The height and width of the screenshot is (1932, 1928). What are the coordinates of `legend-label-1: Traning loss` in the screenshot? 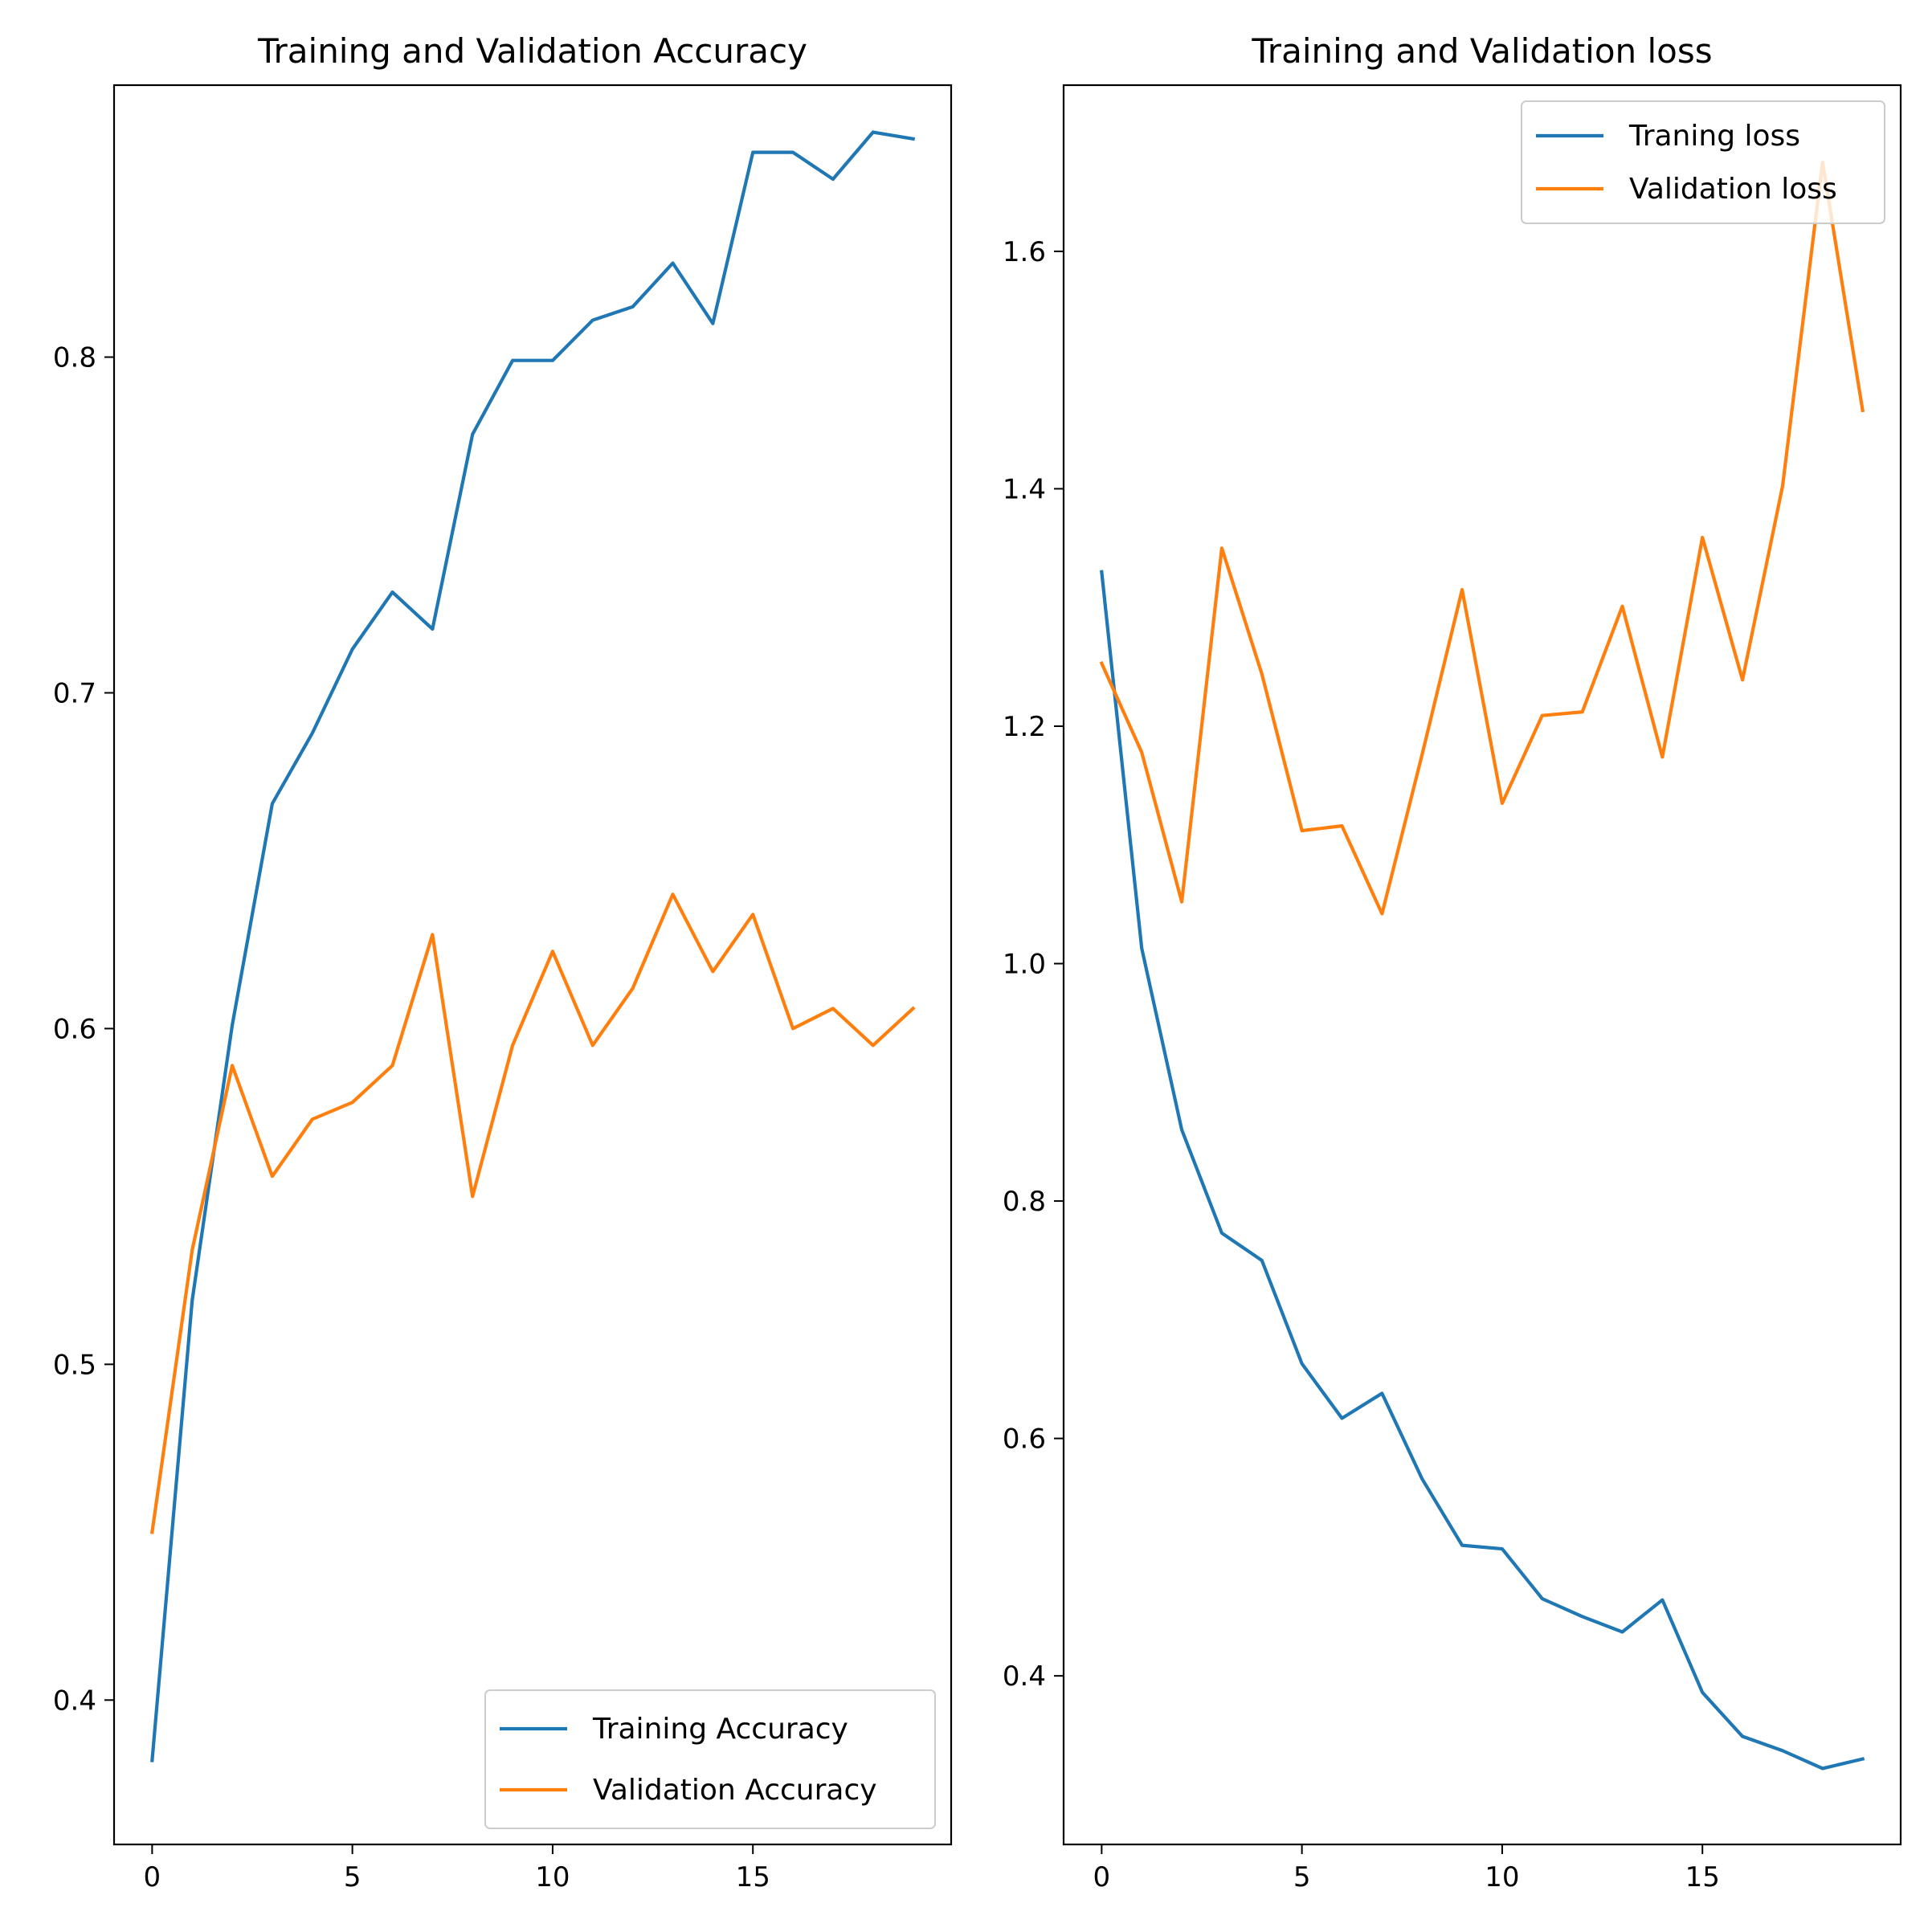 It's located at (1714, 136).